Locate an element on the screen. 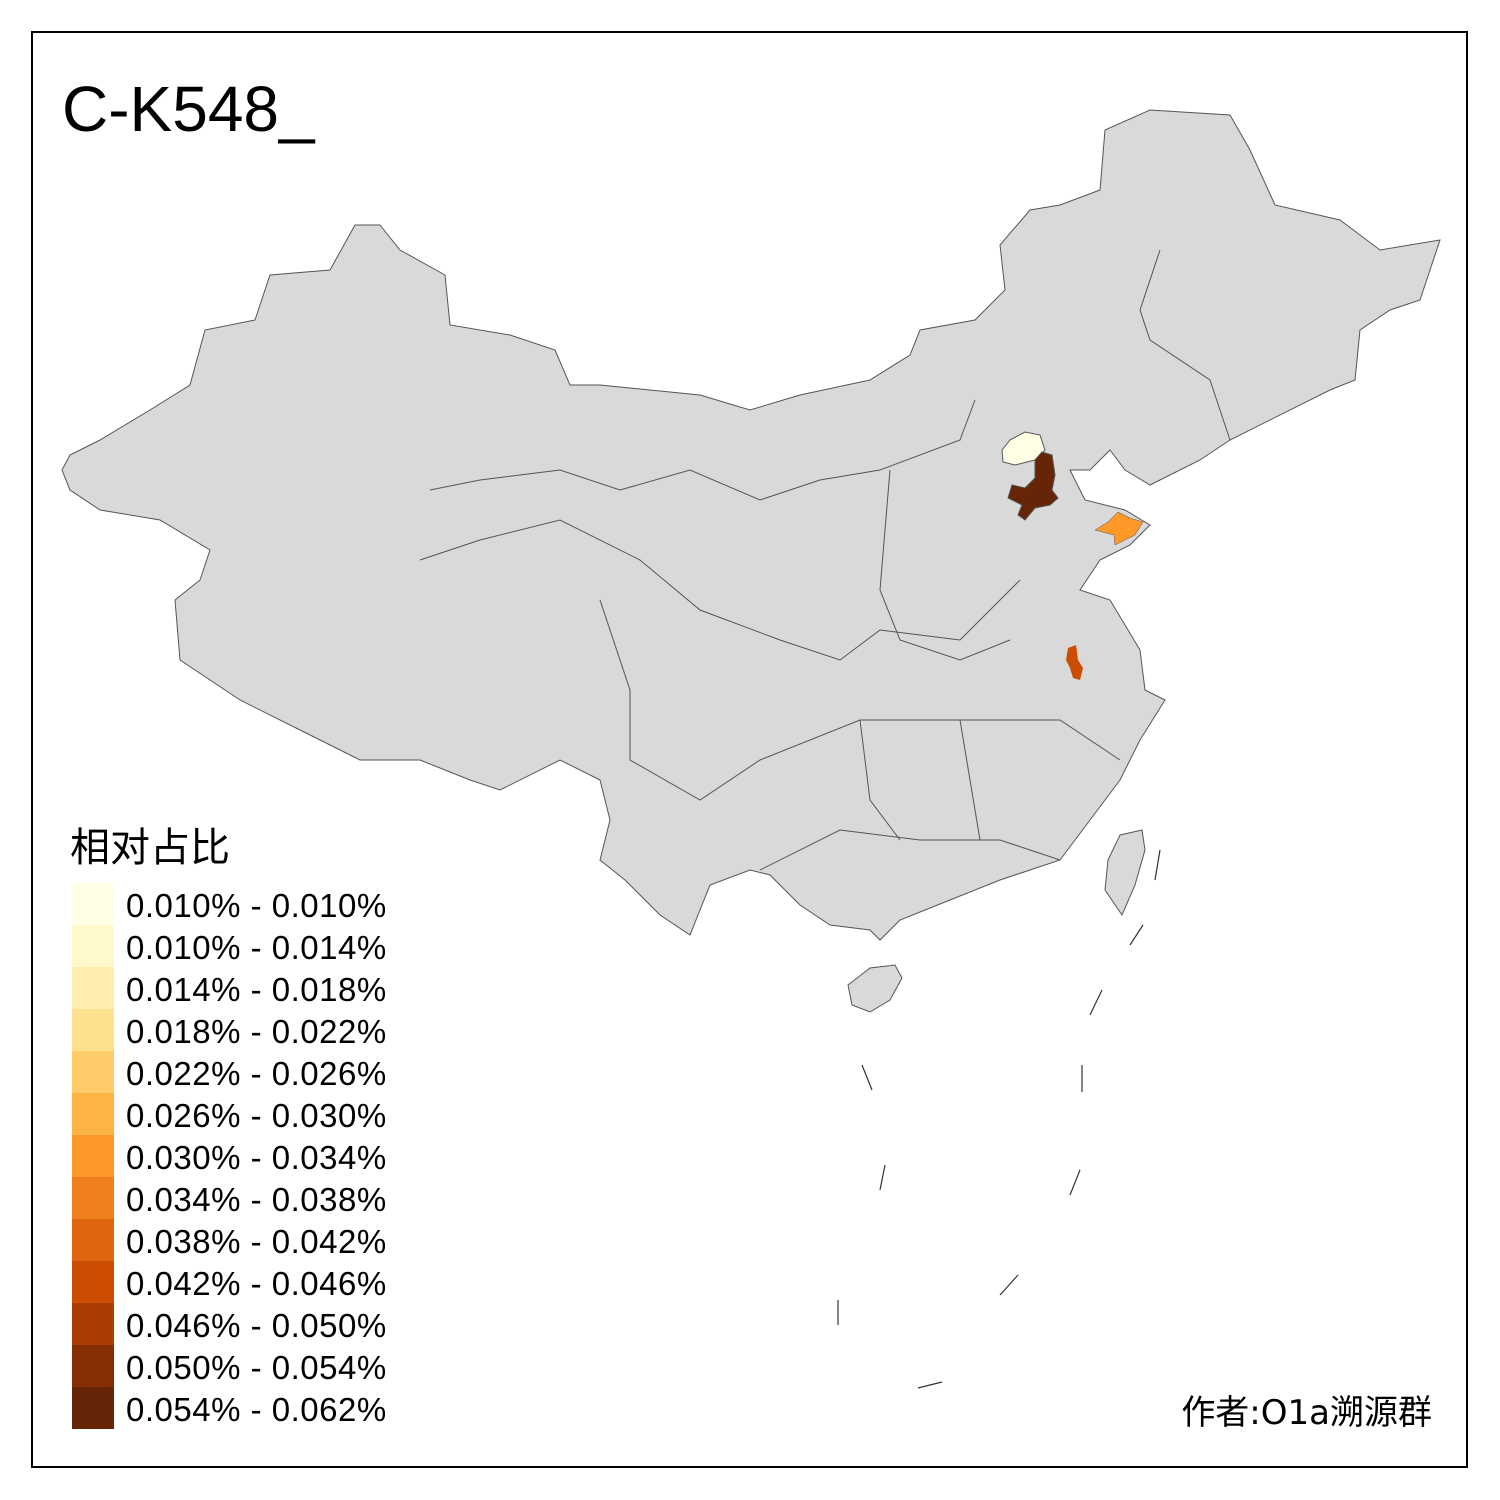  south-china-sea-islands is located at coordinates (999, 1119).